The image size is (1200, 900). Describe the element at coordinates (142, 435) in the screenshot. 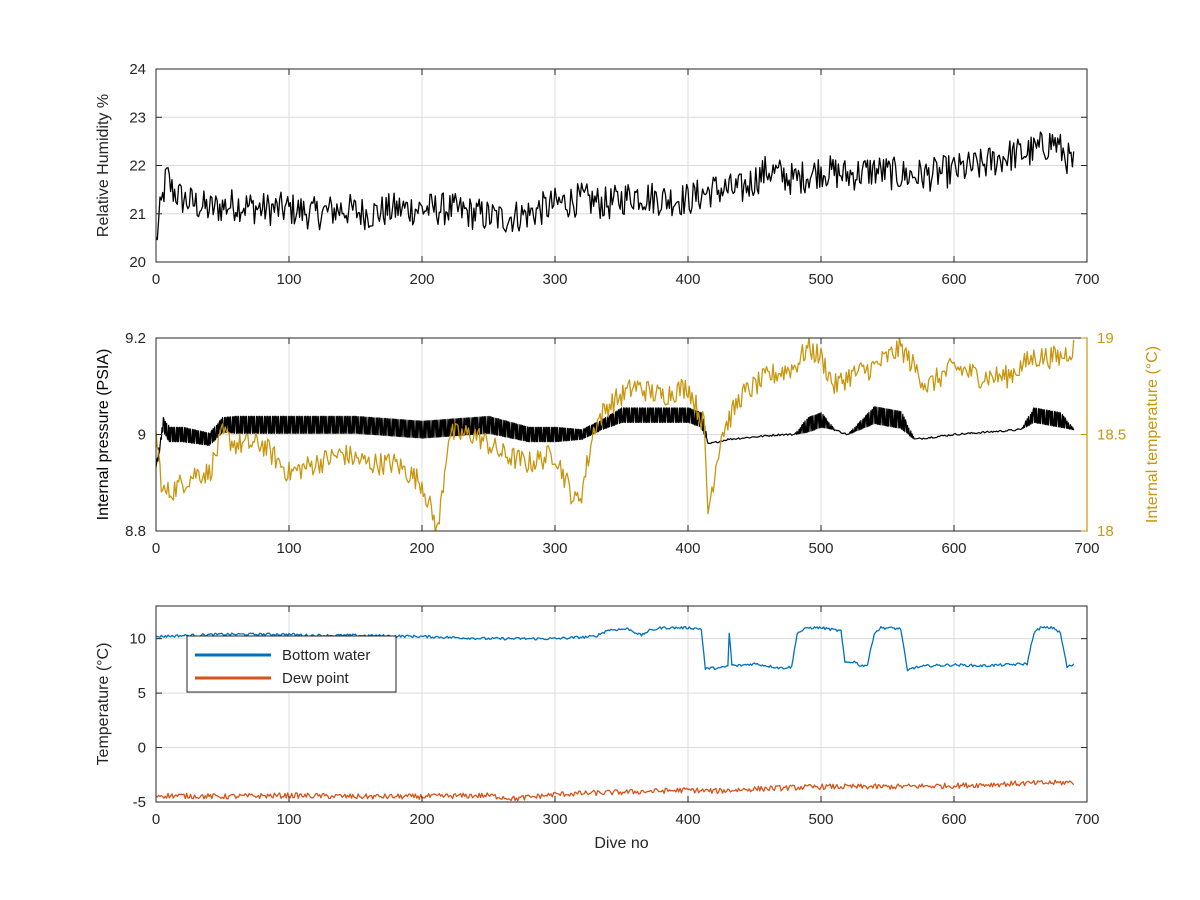

I see `y-tick-label: 9` at that location.